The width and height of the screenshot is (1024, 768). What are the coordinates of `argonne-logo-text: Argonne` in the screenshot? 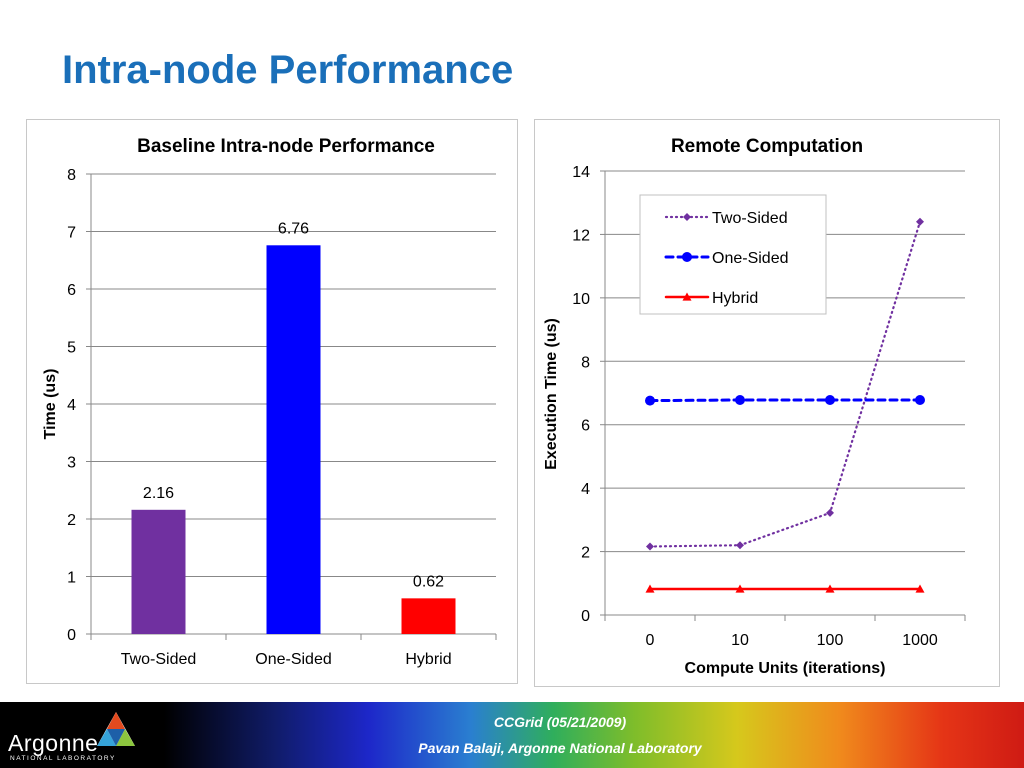 It's located at (53, 743).